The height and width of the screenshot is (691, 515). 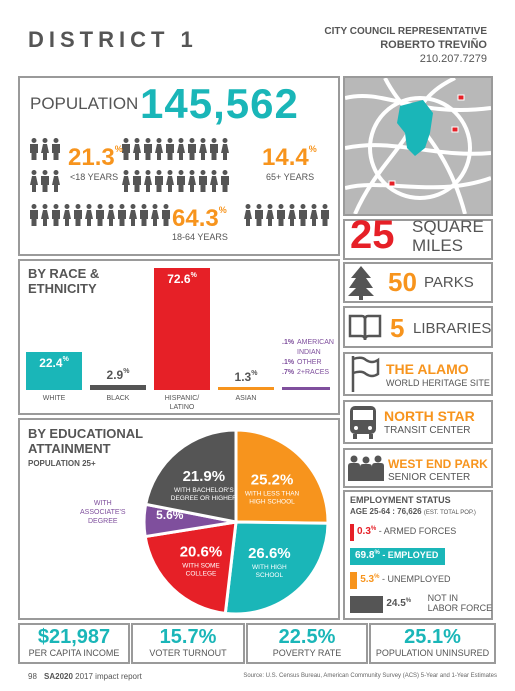 I want to click on race-bar-value: 22.4%, so click(x=54, y=363).